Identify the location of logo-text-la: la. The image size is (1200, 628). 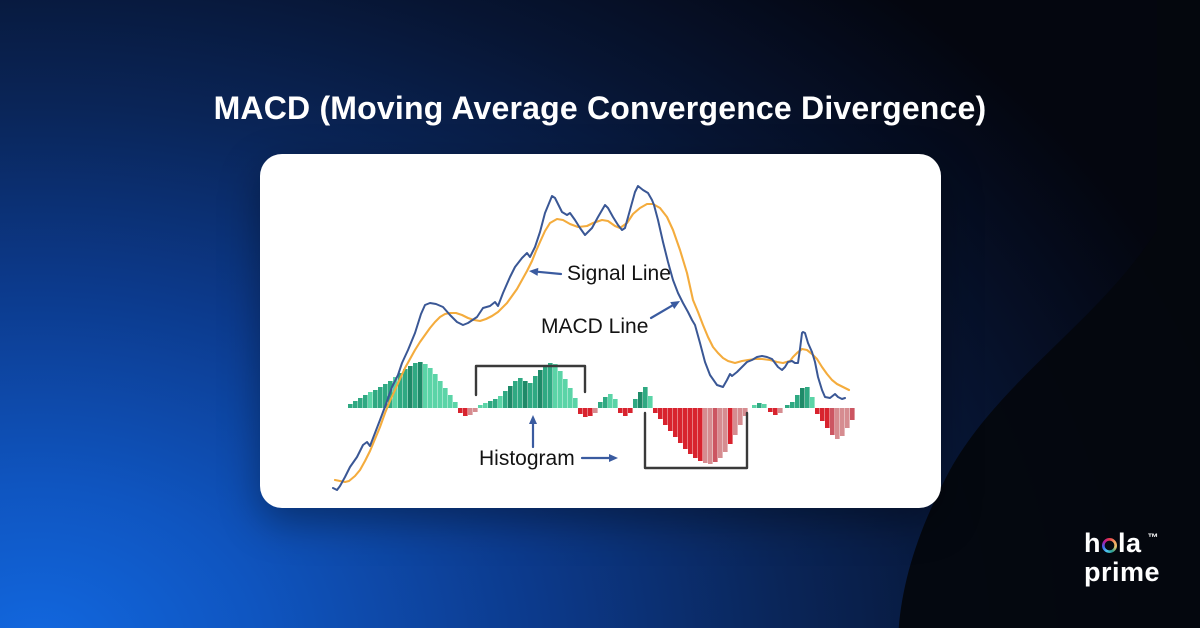
(1129, 543).